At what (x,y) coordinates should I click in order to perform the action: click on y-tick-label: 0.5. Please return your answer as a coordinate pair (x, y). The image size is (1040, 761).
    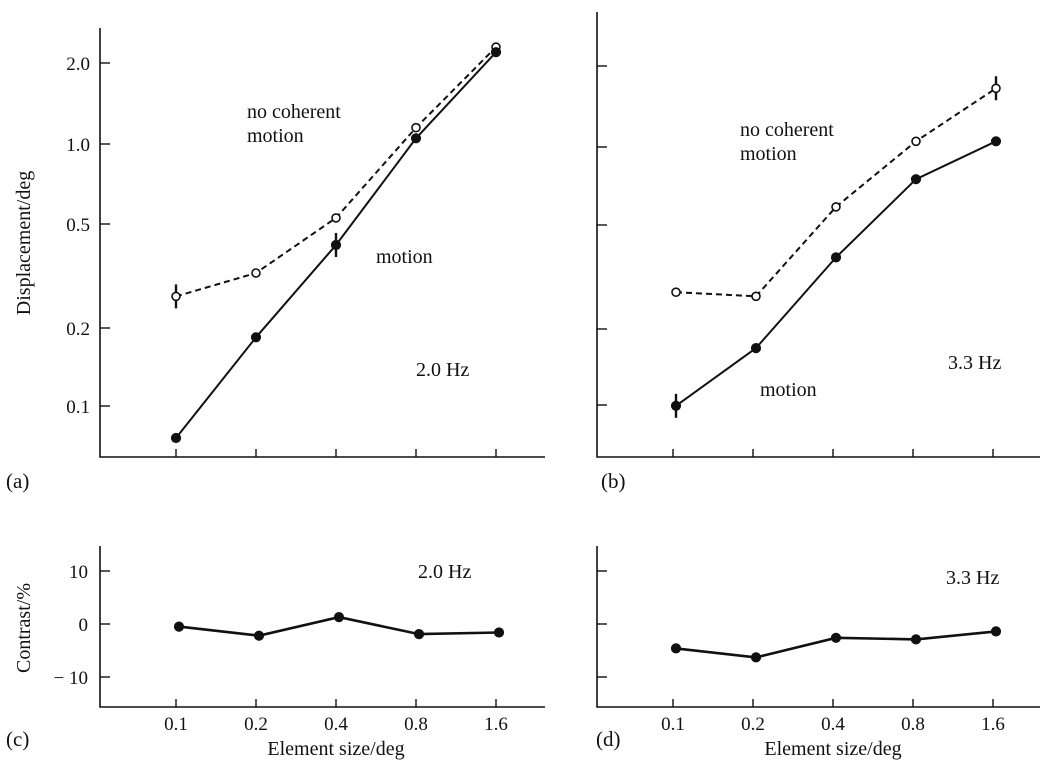
    Looking at the image, I should click on (78, 225).